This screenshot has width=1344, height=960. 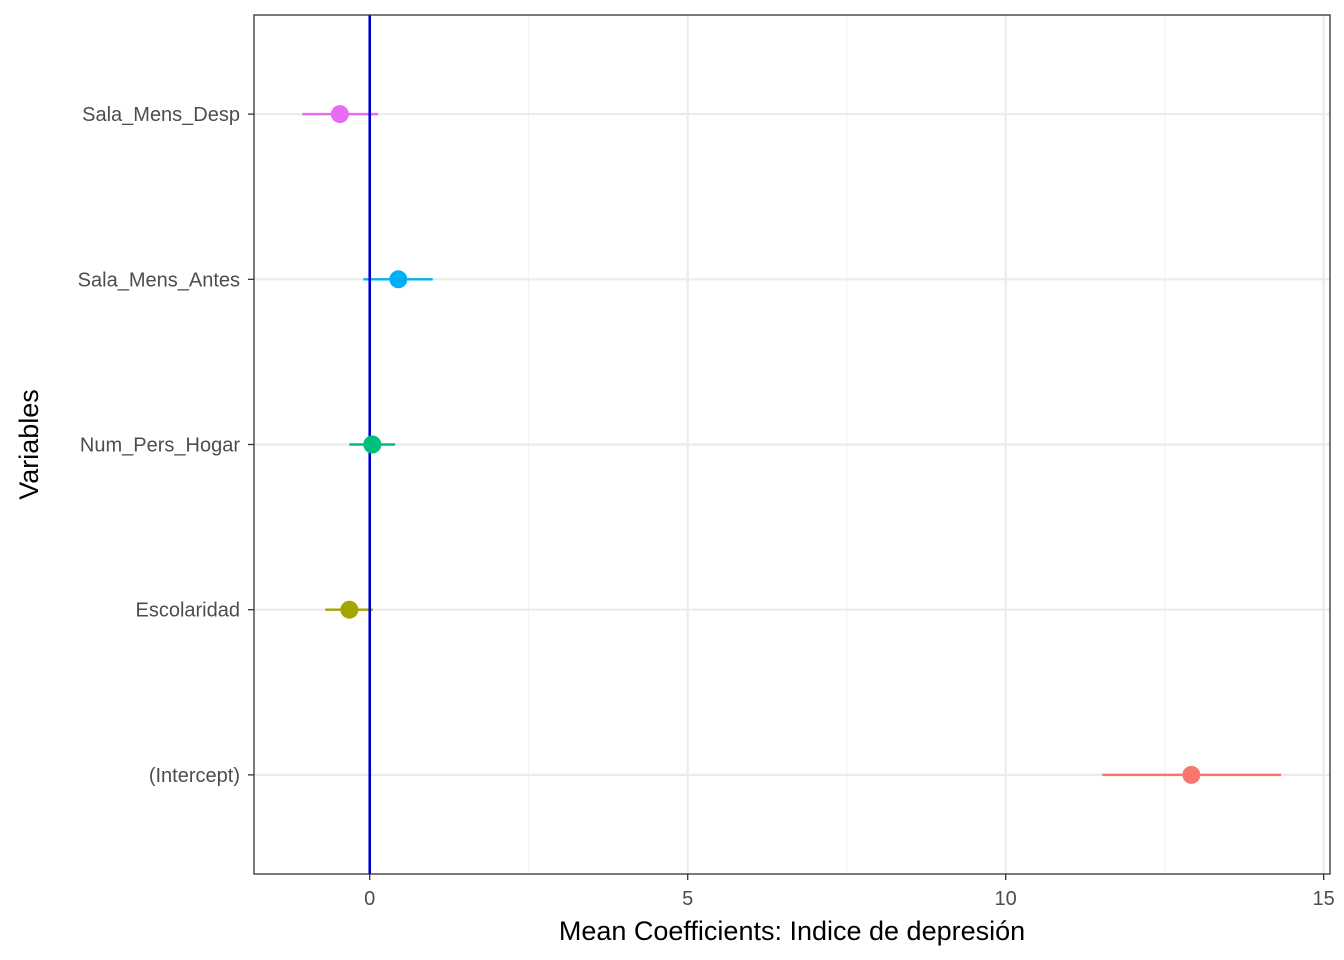 What do you see at coordinates (372, 444) in the screenshot?
I see `point-num_pers_hogar` at bounding box center [372, 444].